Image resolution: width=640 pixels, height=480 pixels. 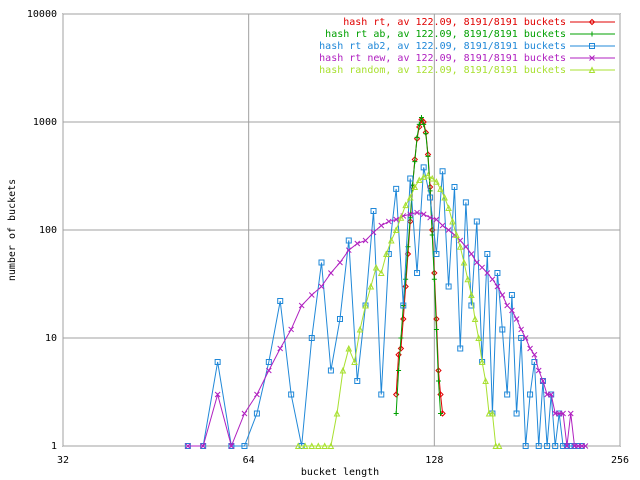 I want to click on x-tick-label: 64, so click(x=249, y=460).